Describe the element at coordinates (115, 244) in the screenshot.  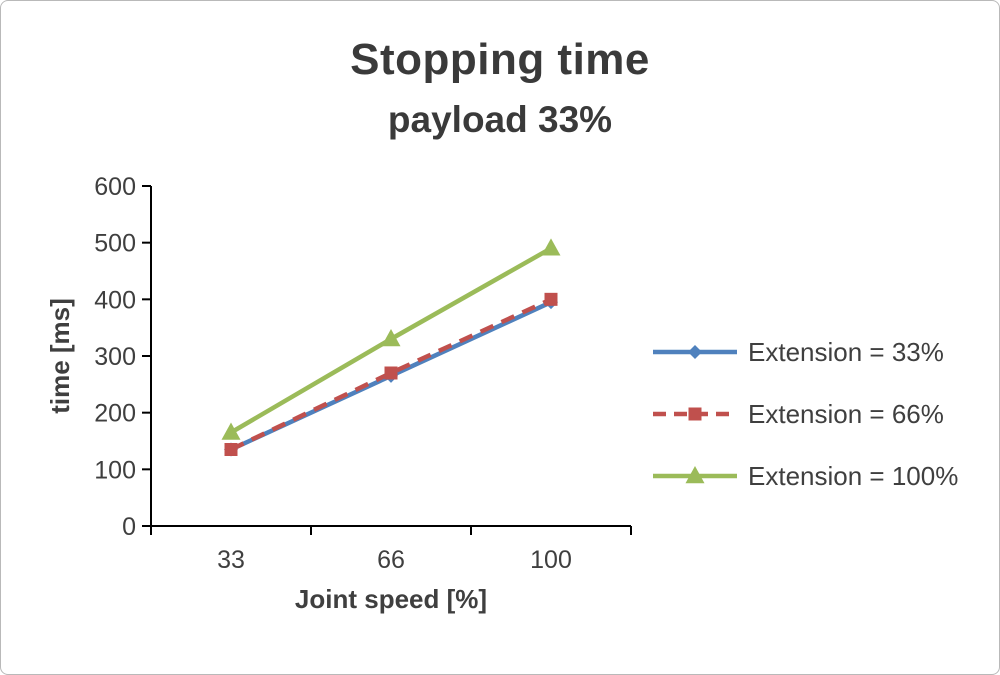
I see `y-tick-label: 500` at that location.